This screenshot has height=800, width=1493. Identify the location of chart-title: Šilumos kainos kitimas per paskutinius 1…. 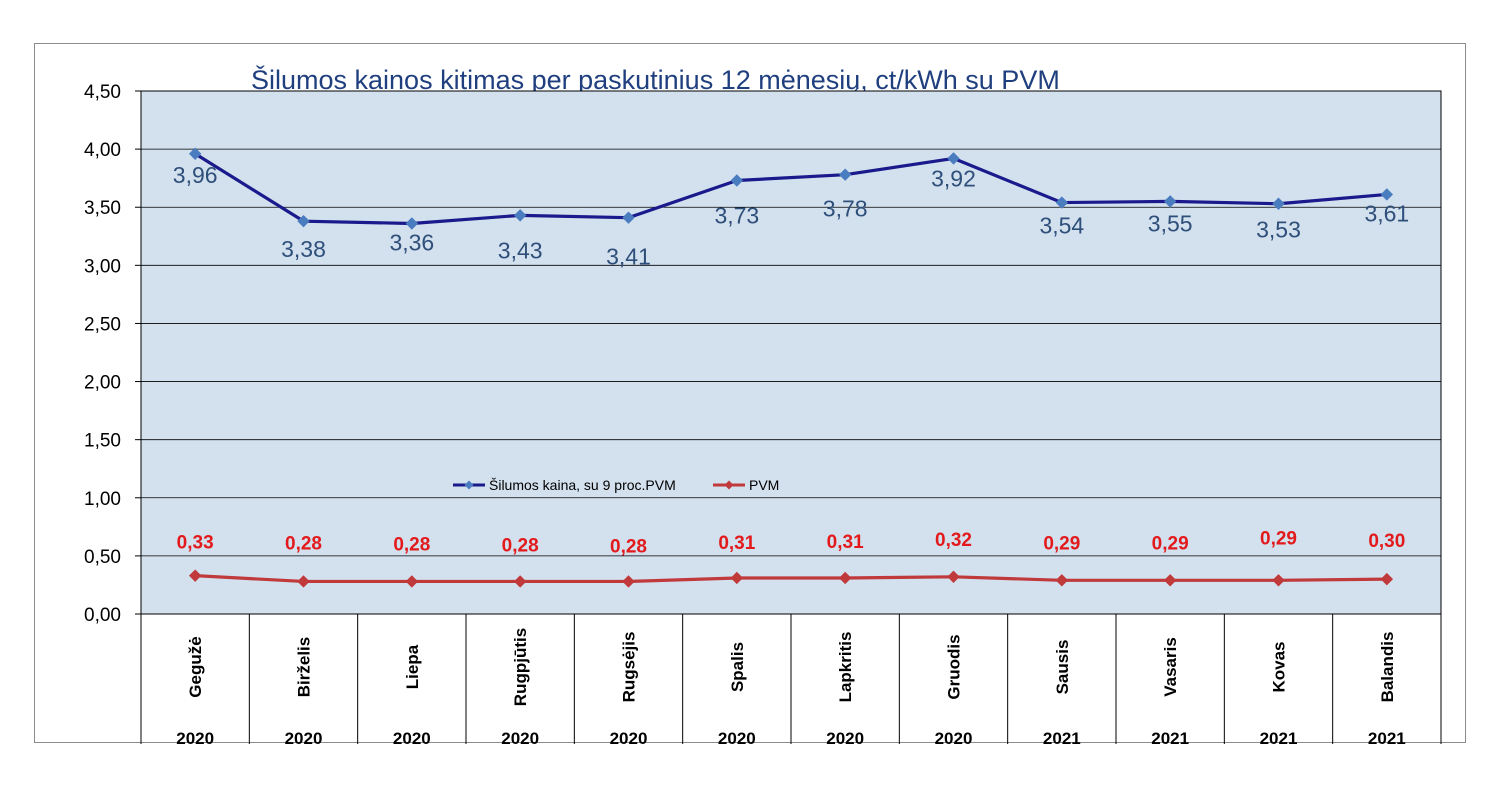
(655, 79).